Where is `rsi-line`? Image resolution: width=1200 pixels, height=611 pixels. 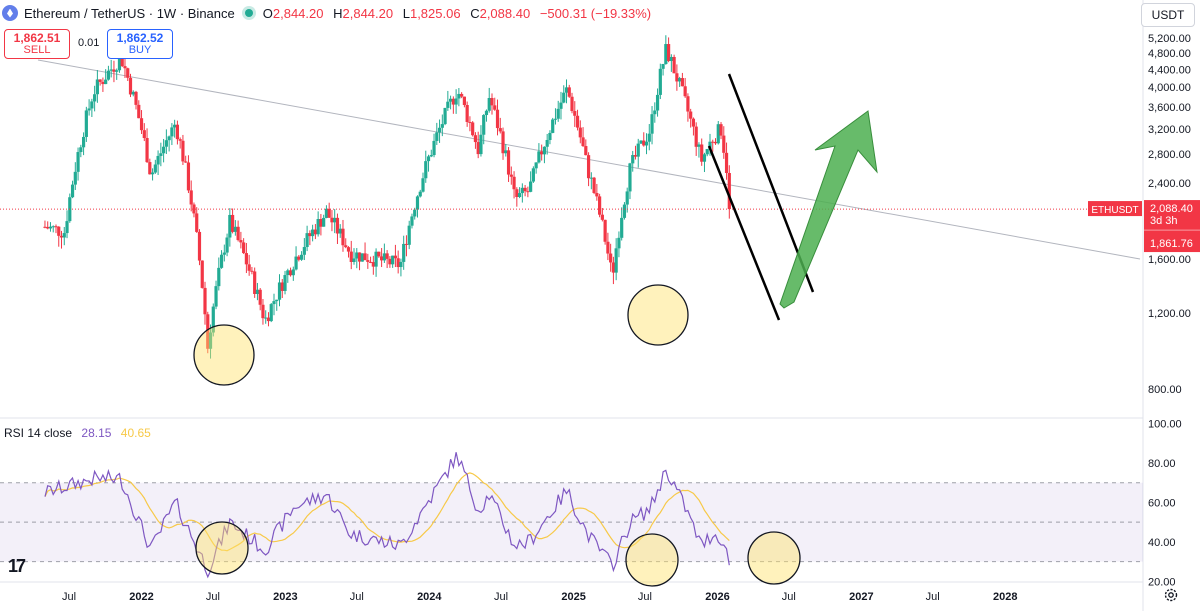 rsi-line is located at coordinates (387, 515).